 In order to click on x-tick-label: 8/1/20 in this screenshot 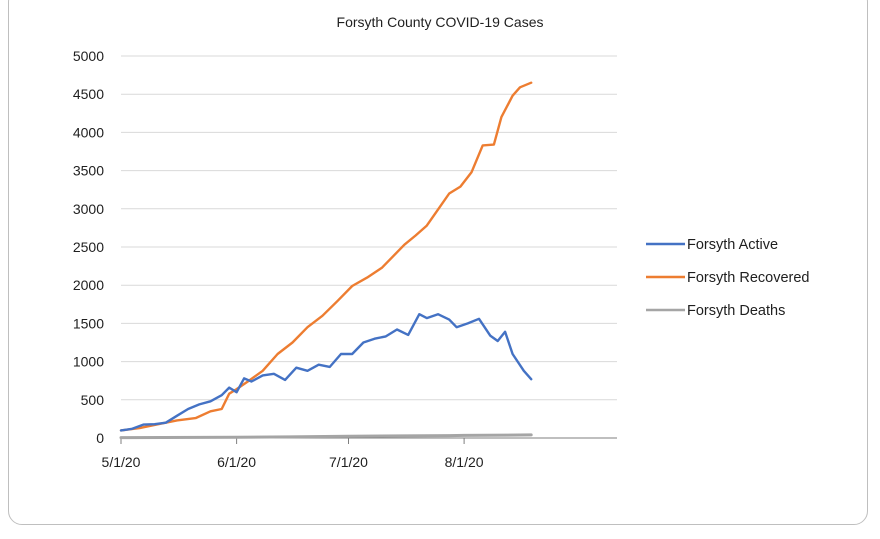, I will do `click(464, 462)`.